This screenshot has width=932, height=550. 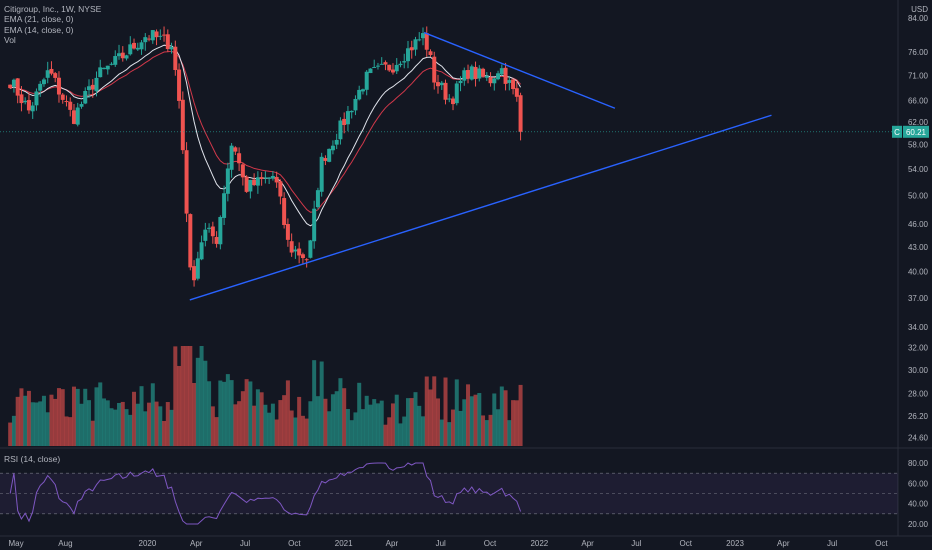 I want to click on x-tick-label: Aug, so click(x=65, y=543).